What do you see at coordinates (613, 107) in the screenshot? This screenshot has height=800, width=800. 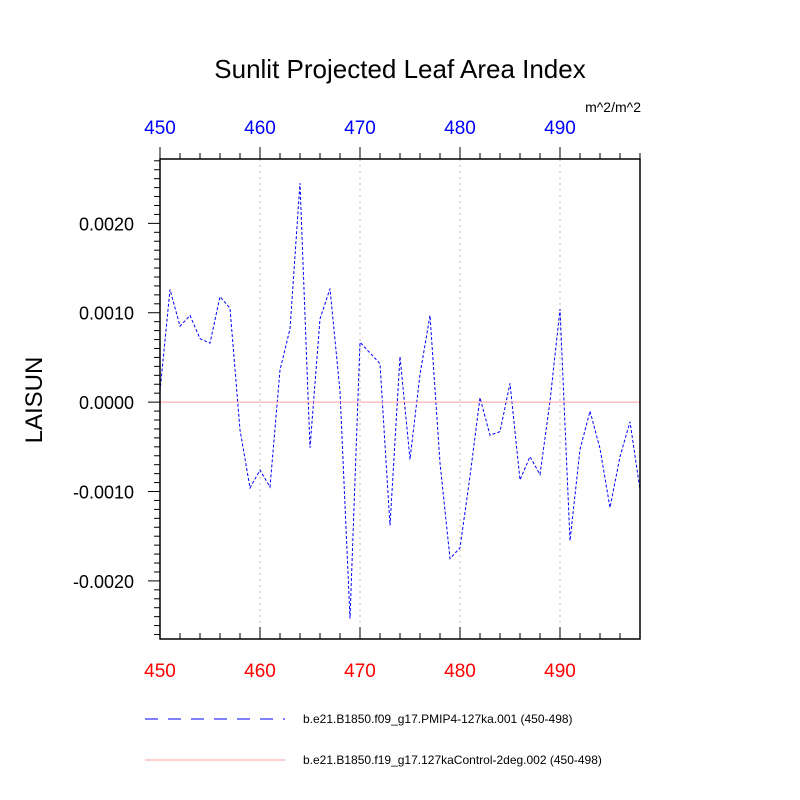 I see `units-label: m^2/m^2` at bounding box center [613, 107].